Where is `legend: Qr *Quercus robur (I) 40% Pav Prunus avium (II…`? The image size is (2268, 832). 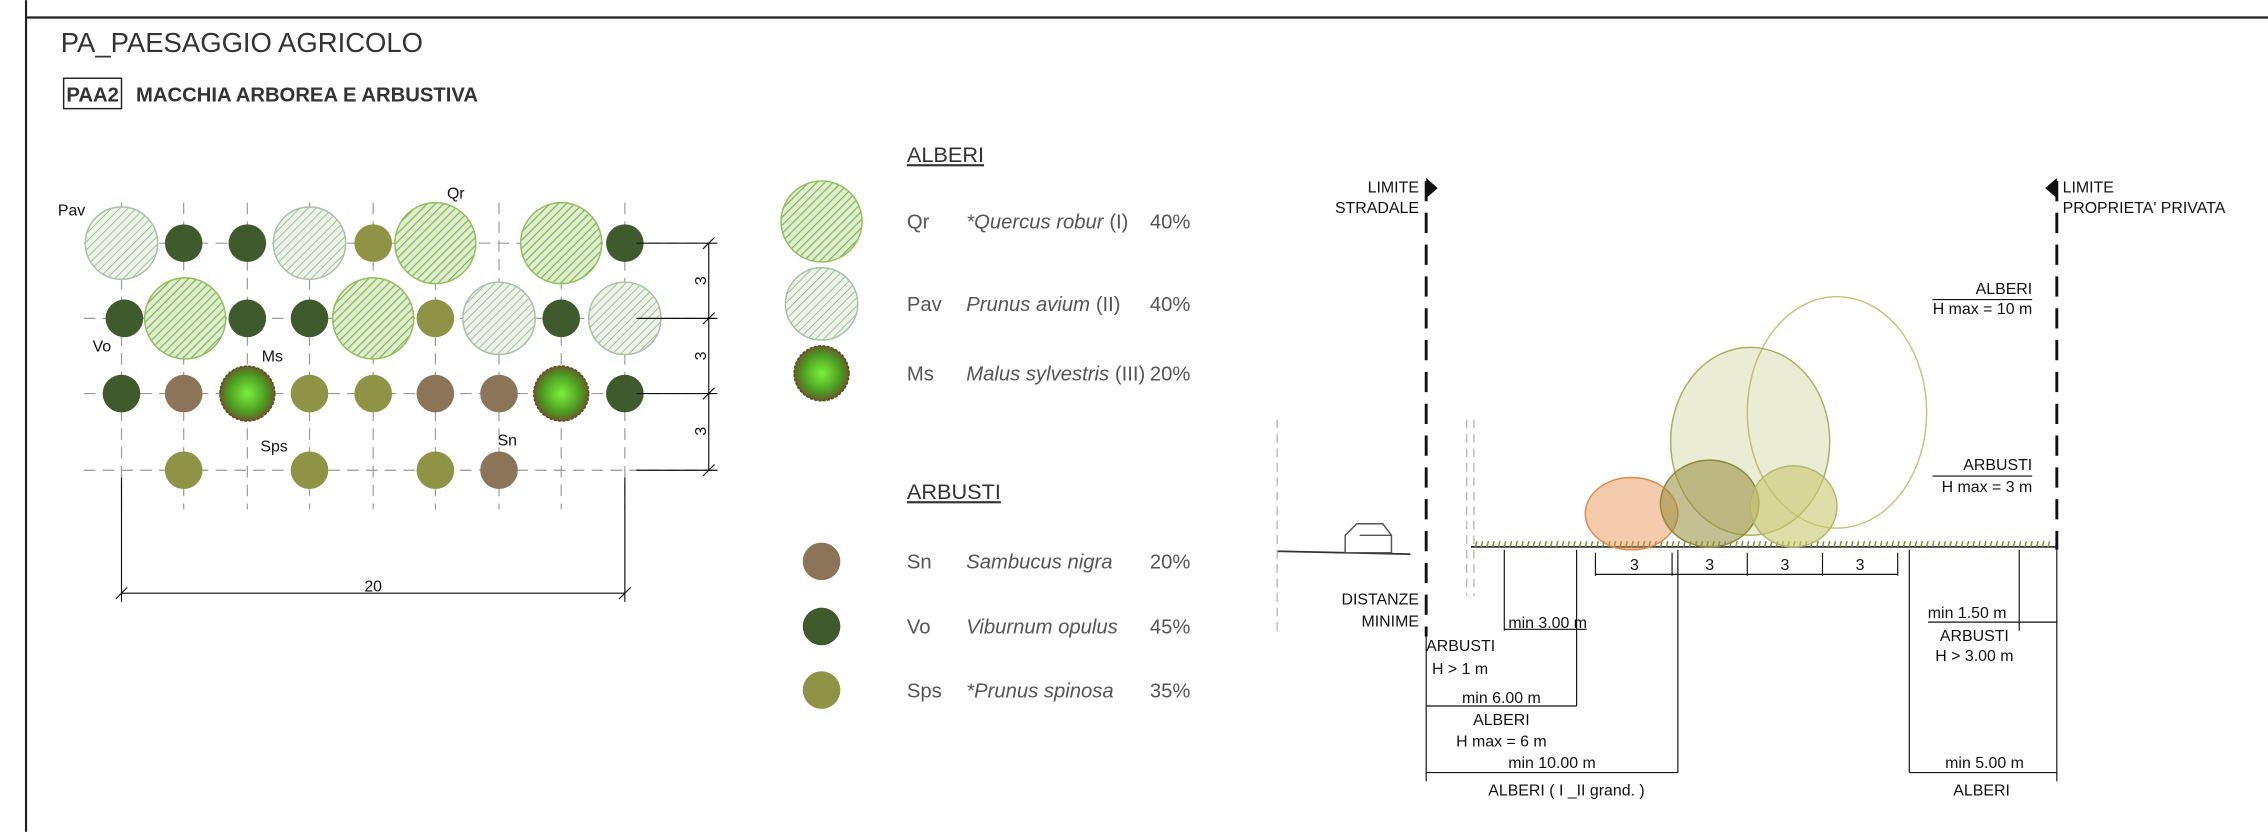 legend: Qr *Quercus robur (I) 40% Pav Prunus avium (II… is located at coordinates (985, 444).